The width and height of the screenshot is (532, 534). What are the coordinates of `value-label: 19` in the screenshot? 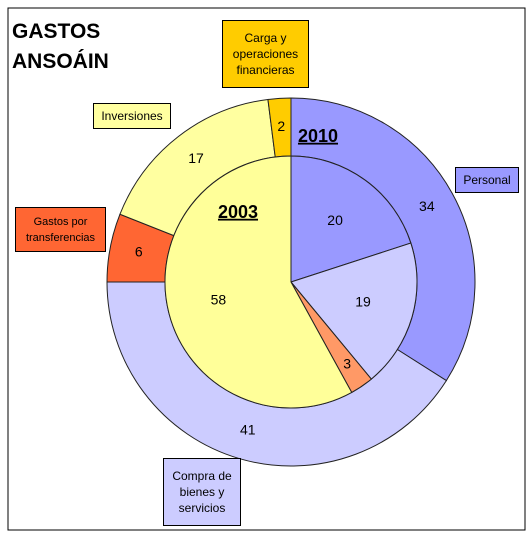 It's located at (363, 302).